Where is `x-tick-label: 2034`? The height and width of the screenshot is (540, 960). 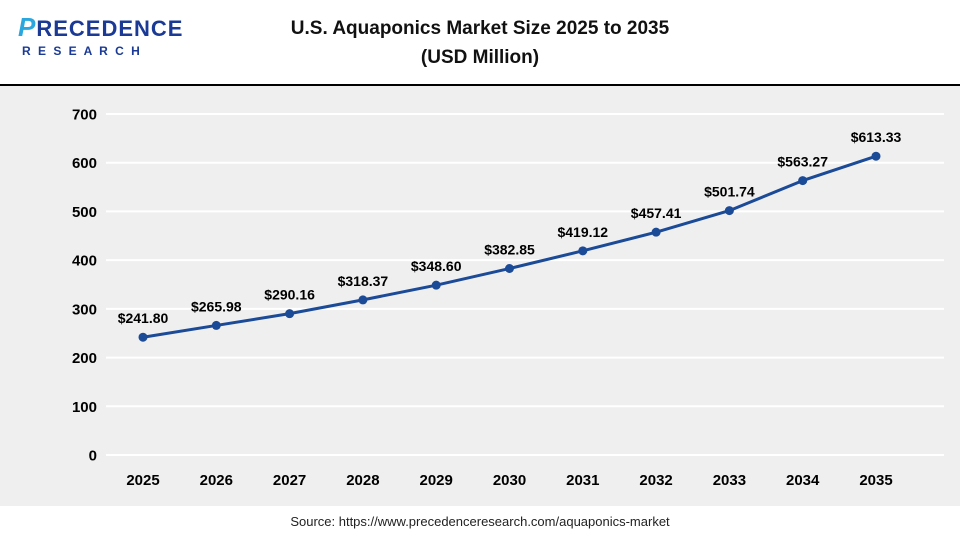 x-tick-label: 2034 is located at coordinates (803, 480).